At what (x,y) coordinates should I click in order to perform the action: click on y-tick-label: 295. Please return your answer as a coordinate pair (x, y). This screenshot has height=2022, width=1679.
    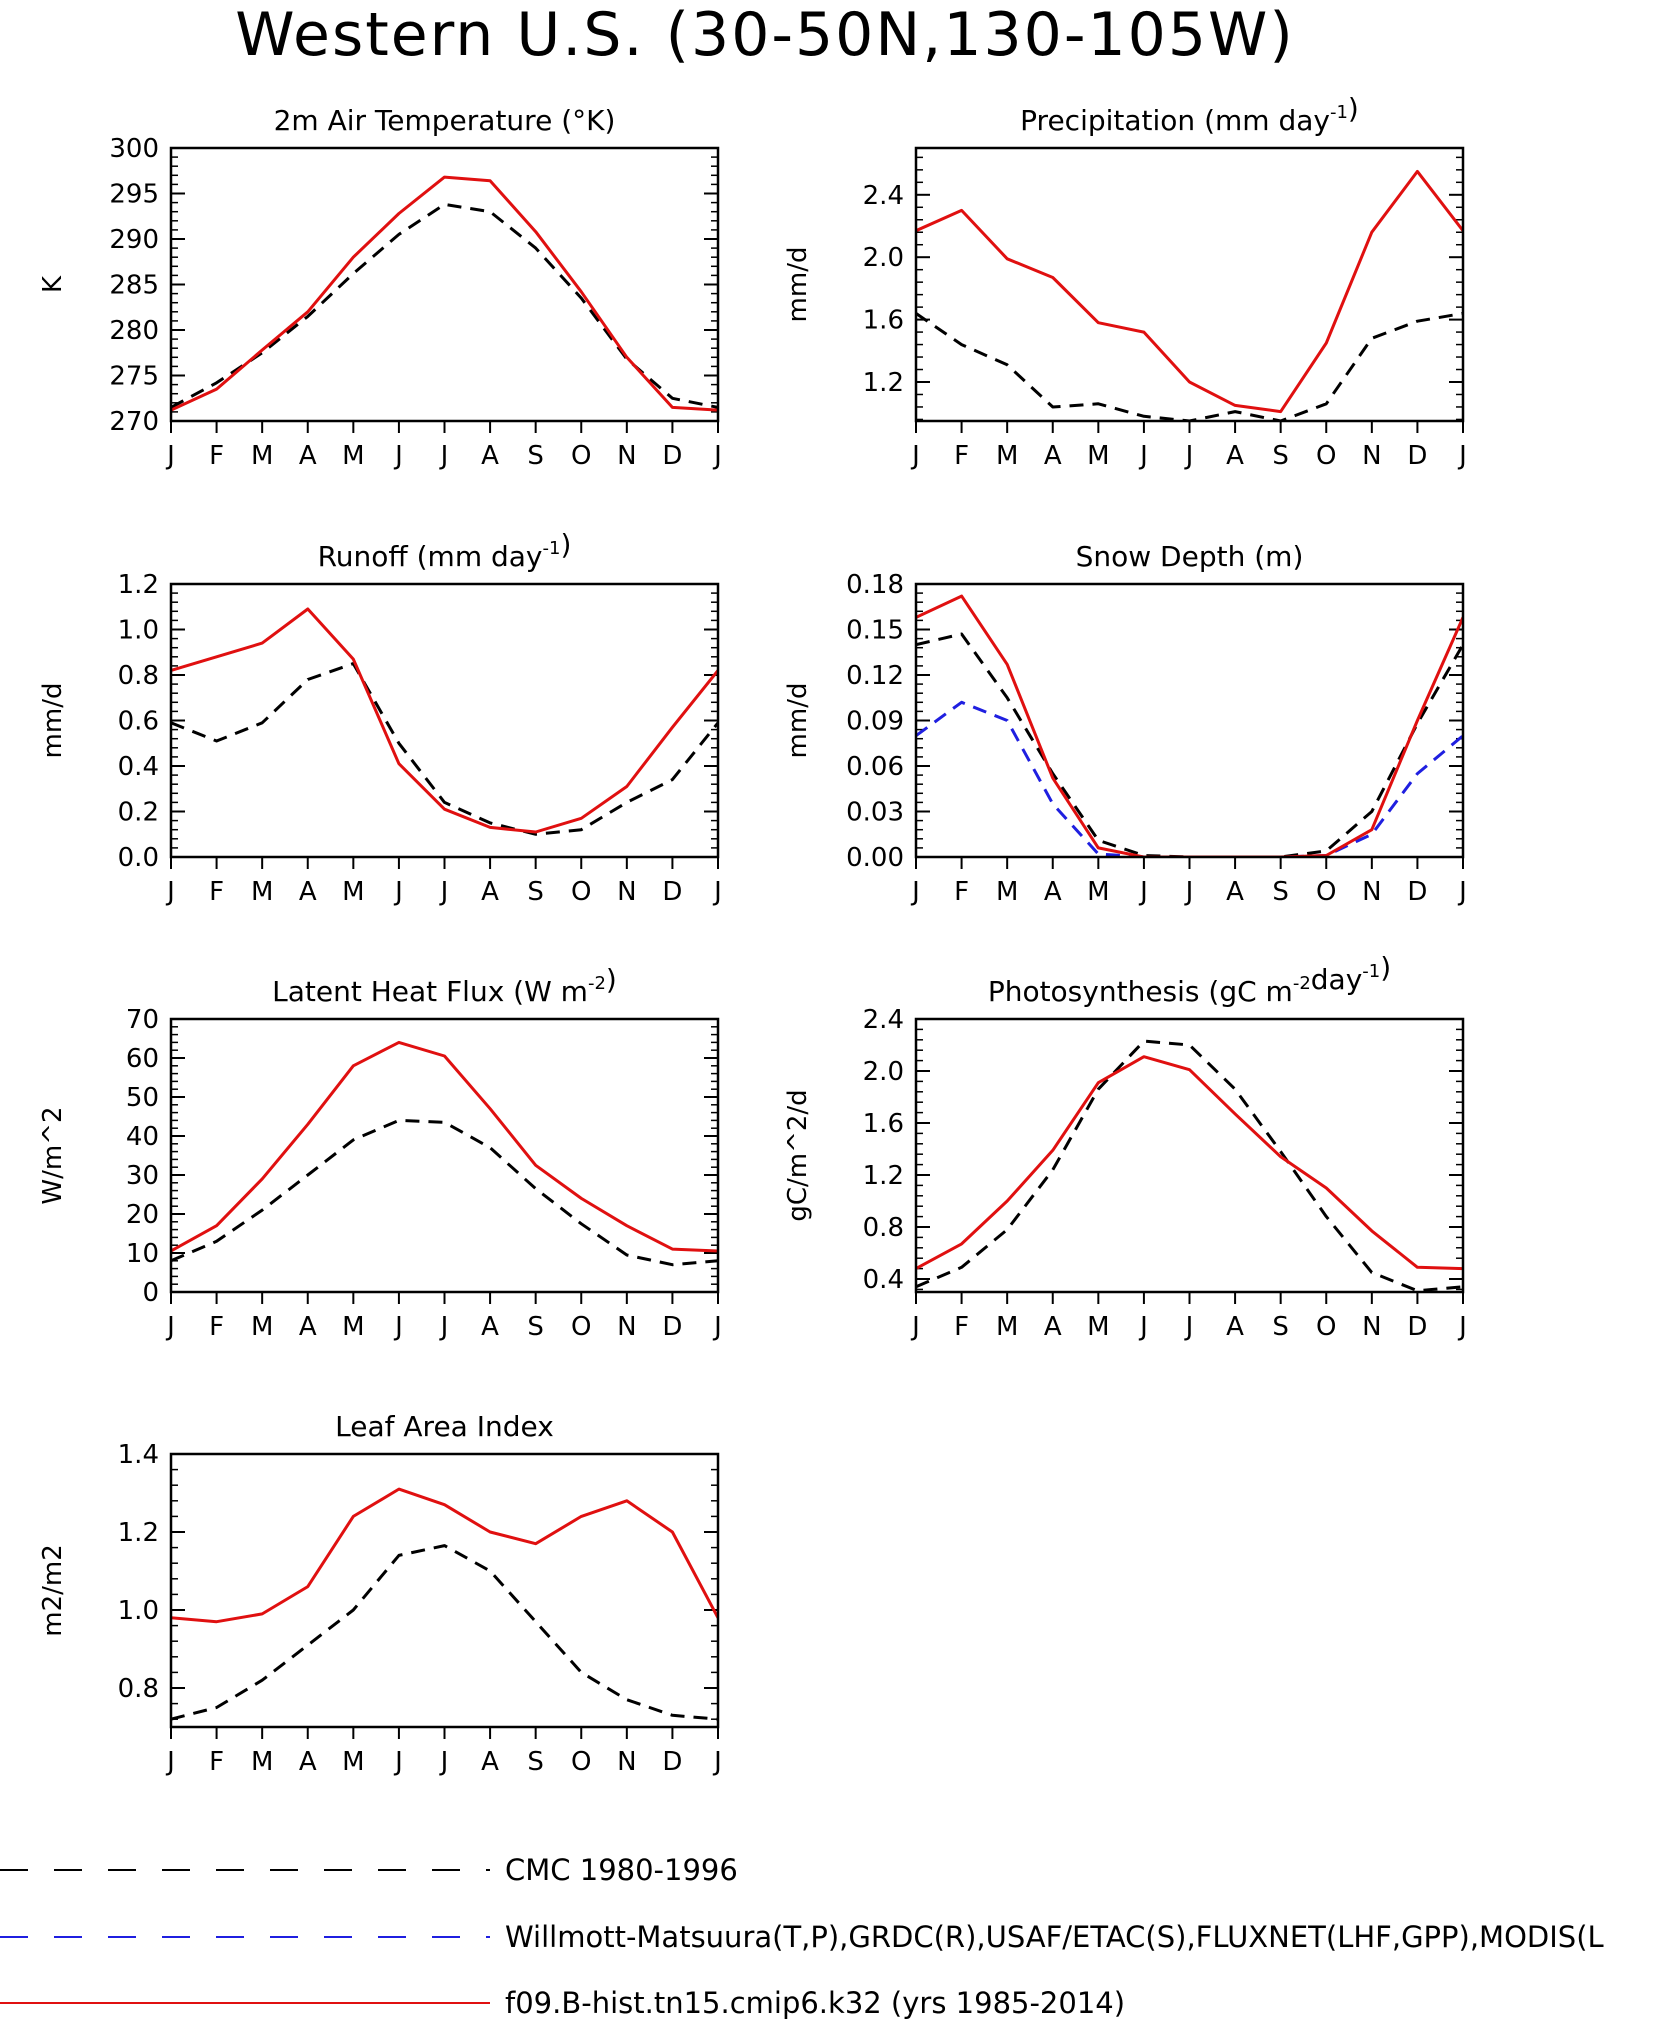
    Looking at the image, I should click on (134, 195).